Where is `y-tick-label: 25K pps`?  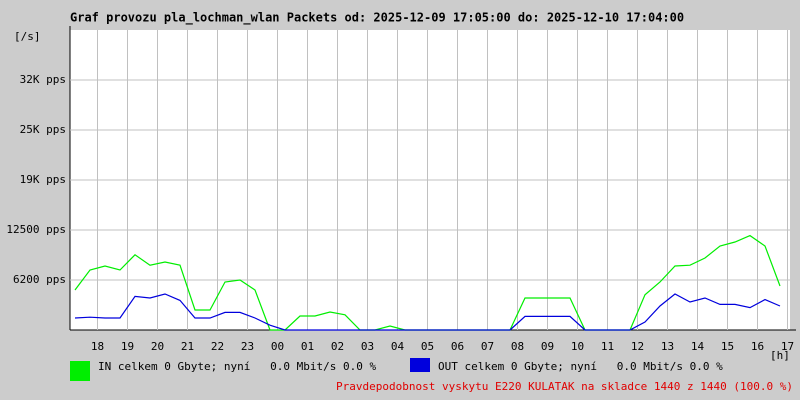 y-tick-label: 25K pps is located at coordinates (43, 129).